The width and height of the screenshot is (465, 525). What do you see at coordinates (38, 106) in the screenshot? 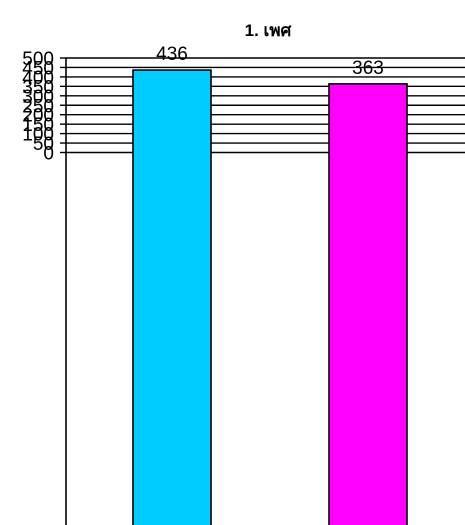
I see `y-tick-label: 250` at bounding box center [38, 106].